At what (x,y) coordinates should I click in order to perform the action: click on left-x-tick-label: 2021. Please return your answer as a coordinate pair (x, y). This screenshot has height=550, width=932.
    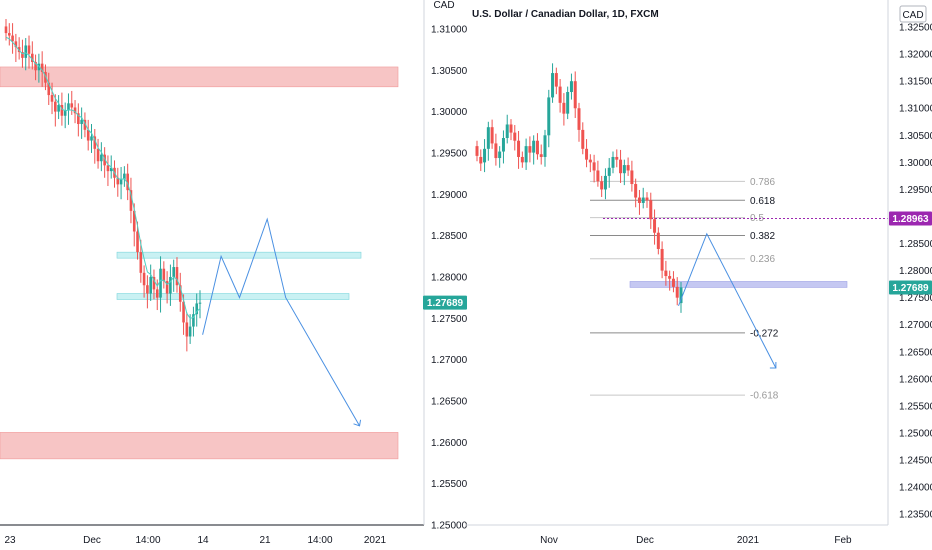
    Looking at the image, I should click on (375, 540).